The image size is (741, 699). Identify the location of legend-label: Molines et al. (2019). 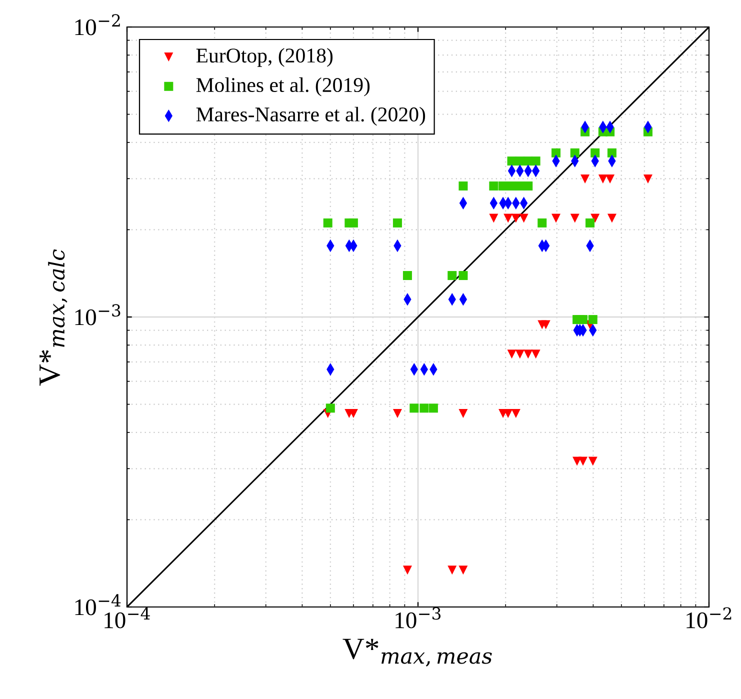
(283, 86).